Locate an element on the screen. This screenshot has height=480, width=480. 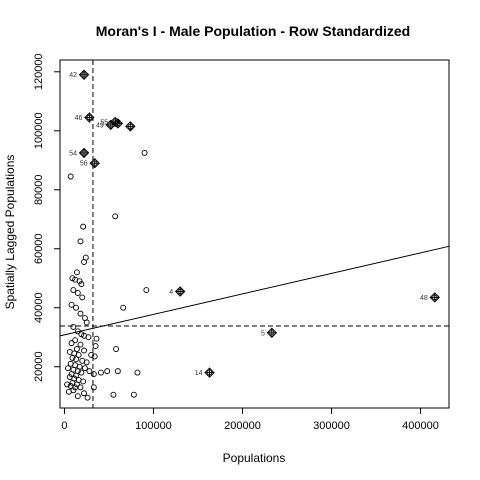
influential-point: 54 is located at coordinates (79, 153).